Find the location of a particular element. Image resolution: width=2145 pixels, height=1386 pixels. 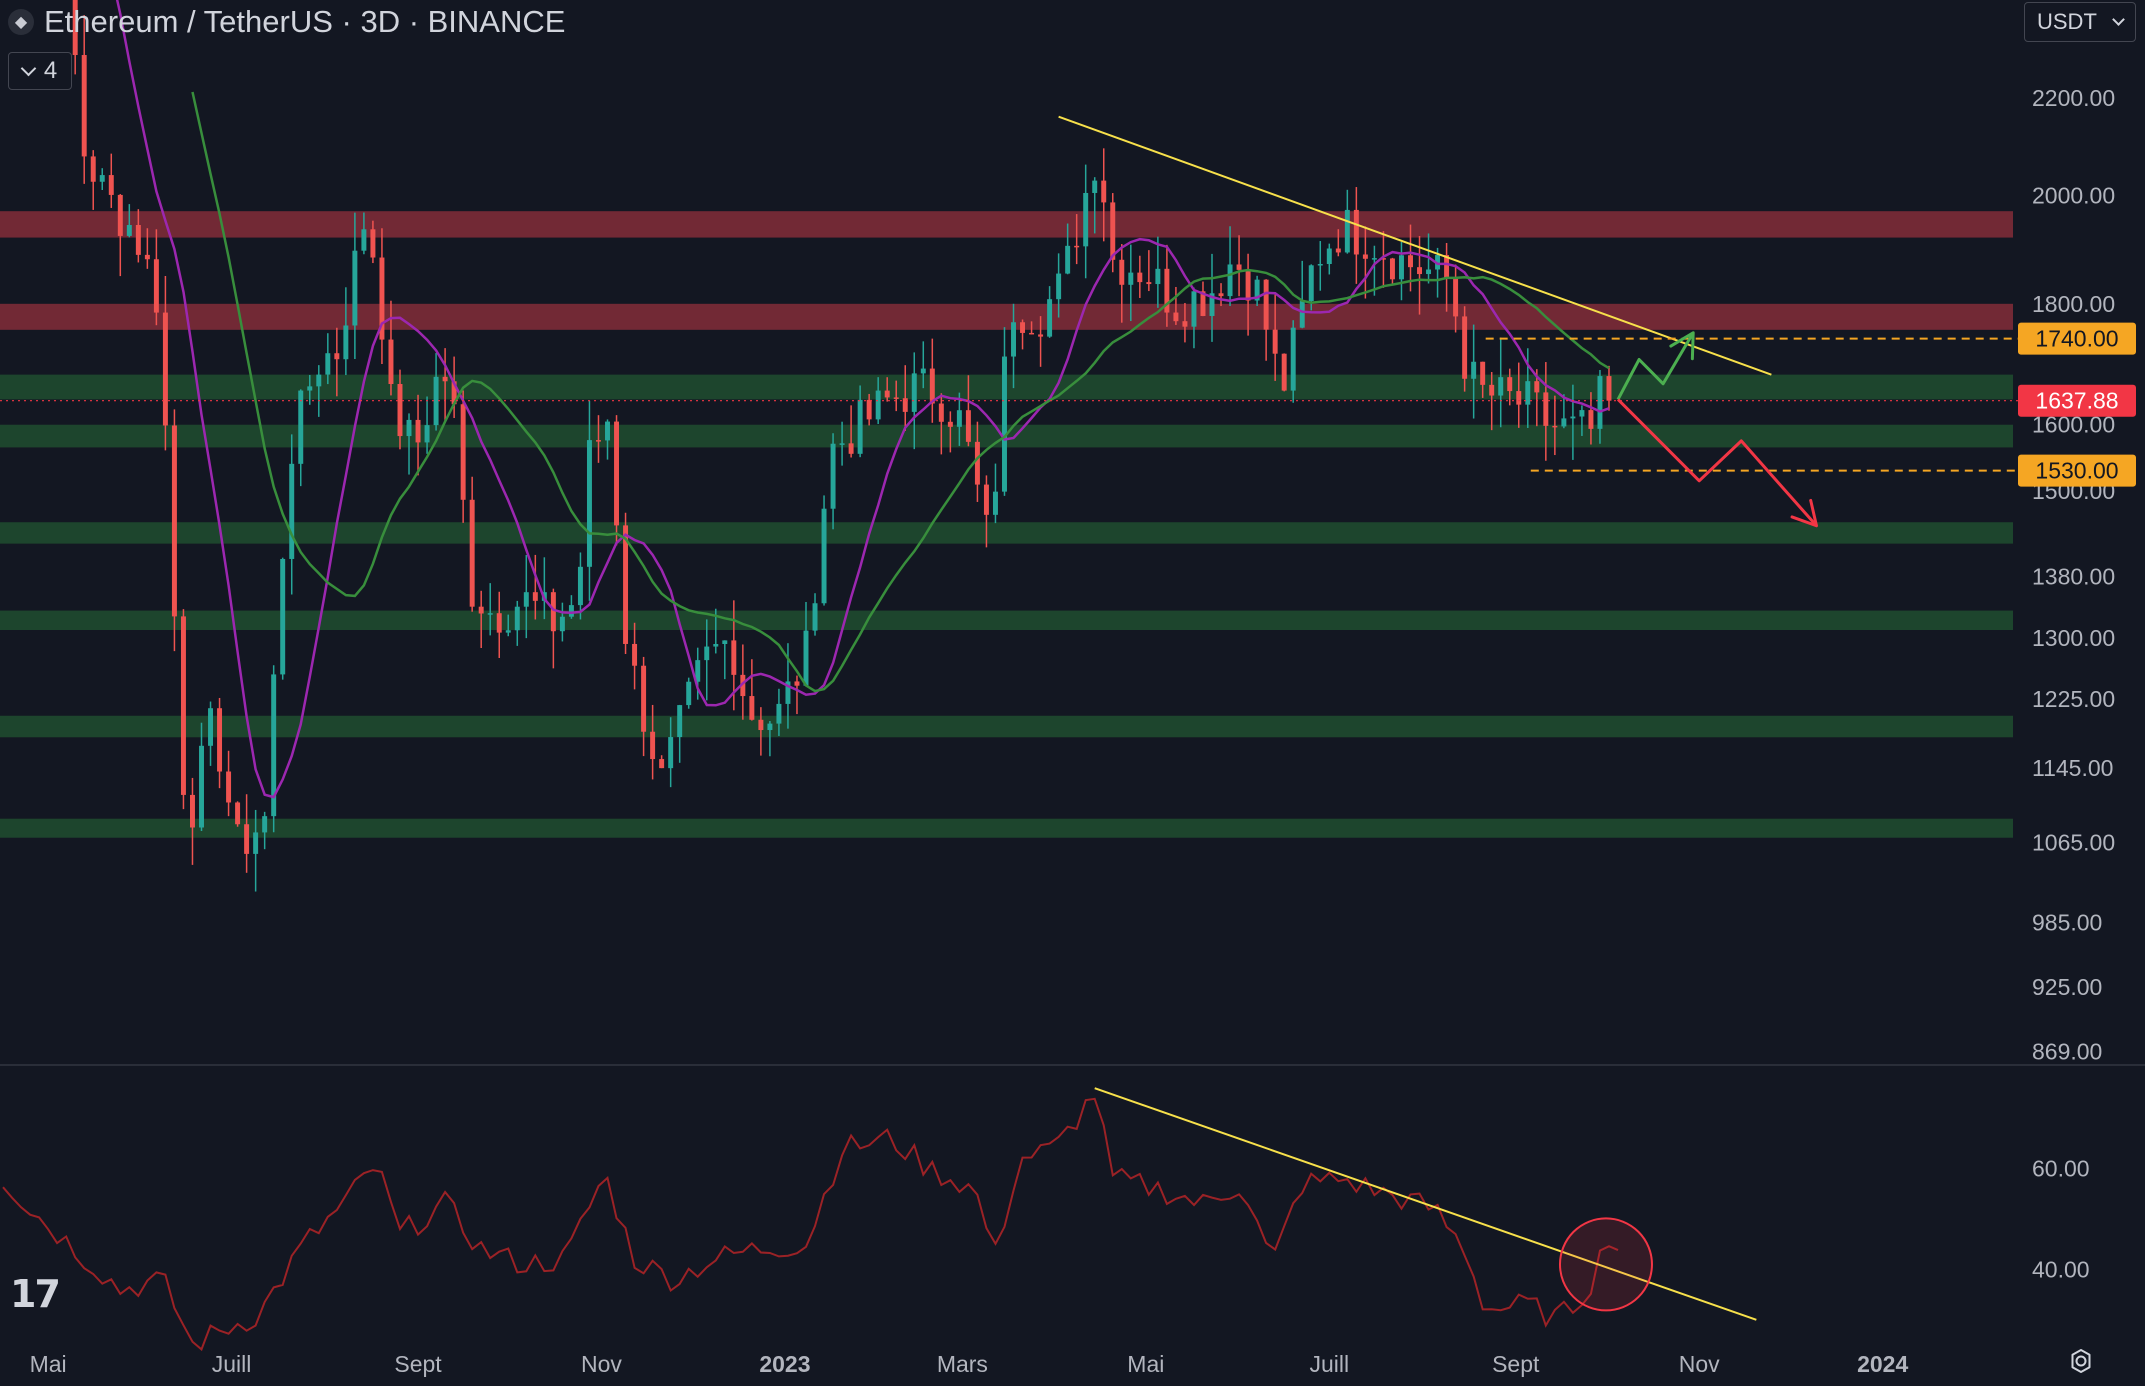

price-label-text: 1530.00 is located at coordinates (2076, 471).